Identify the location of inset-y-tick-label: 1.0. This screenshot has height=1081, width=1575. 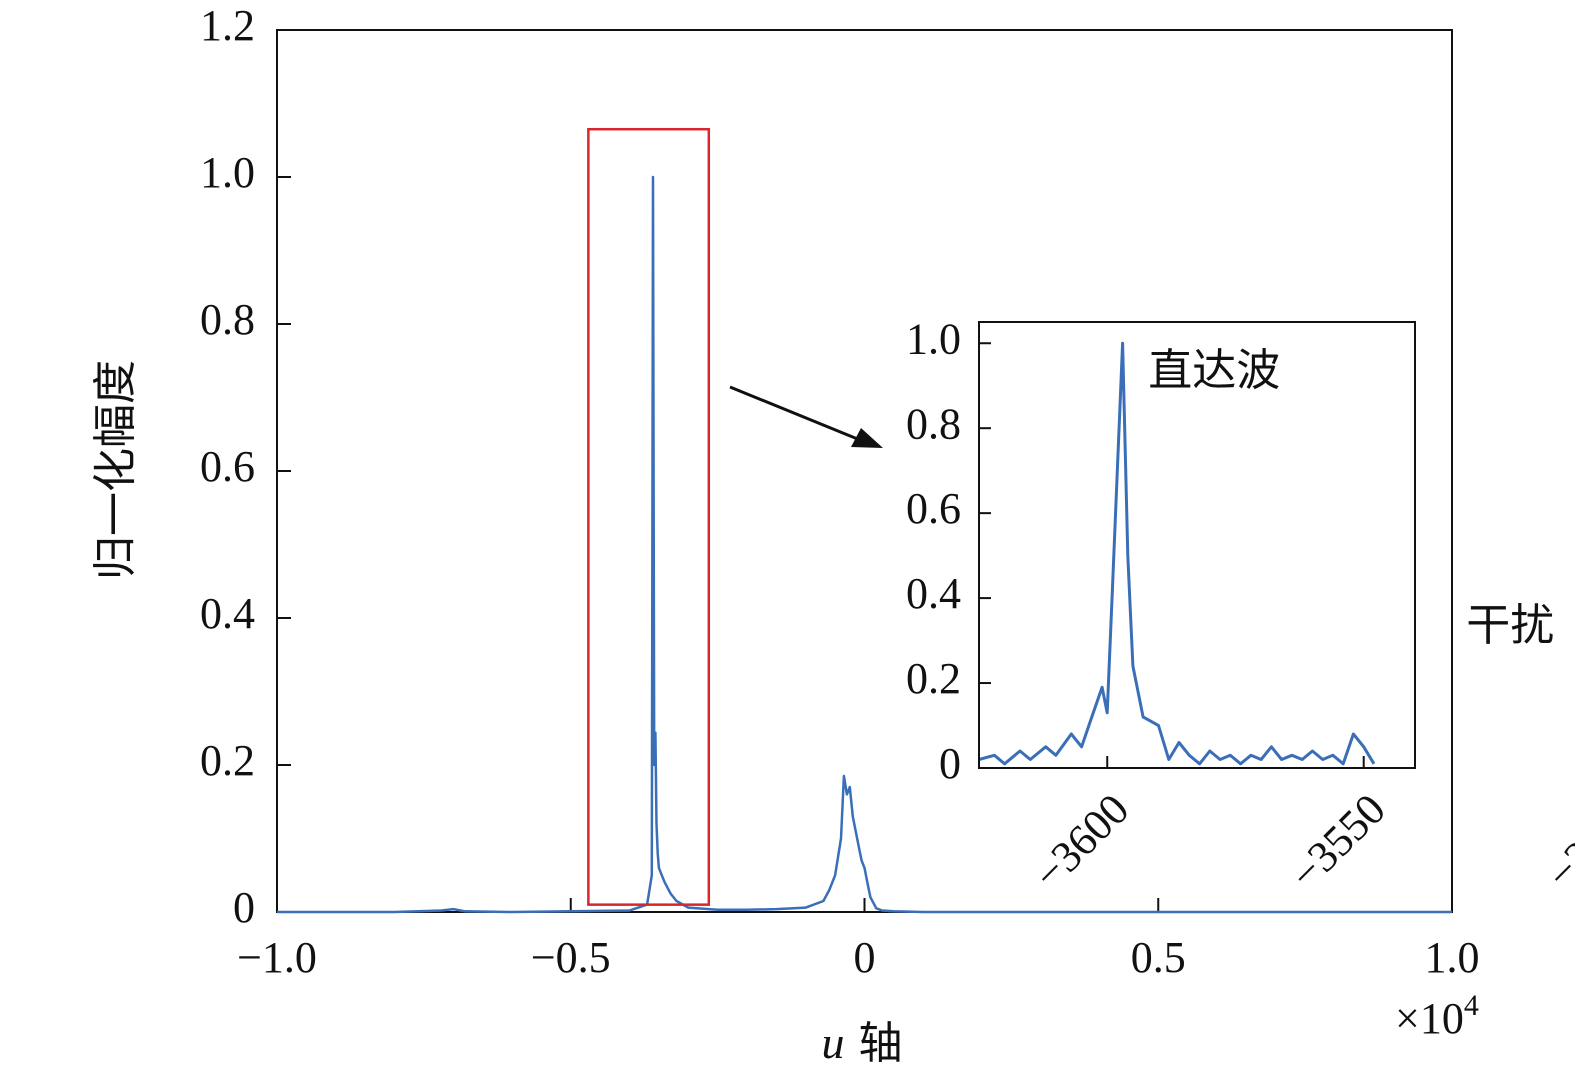
(933, 338).